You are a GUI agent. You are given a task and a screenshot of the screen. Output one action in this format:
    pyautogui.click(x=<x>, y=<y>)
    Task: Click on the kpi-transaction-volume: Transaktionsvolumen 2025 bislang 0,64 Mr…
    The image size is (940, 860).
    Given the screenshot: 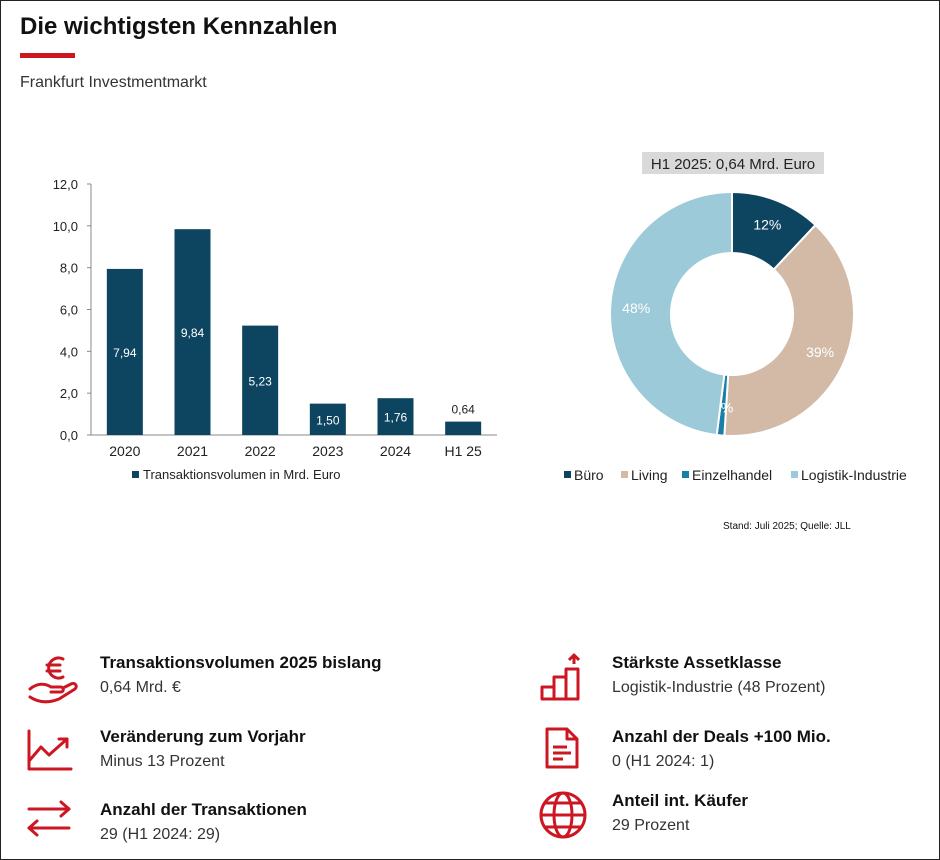 What is the action you would take?
    pyautogui.click(x=207, y=678)
    